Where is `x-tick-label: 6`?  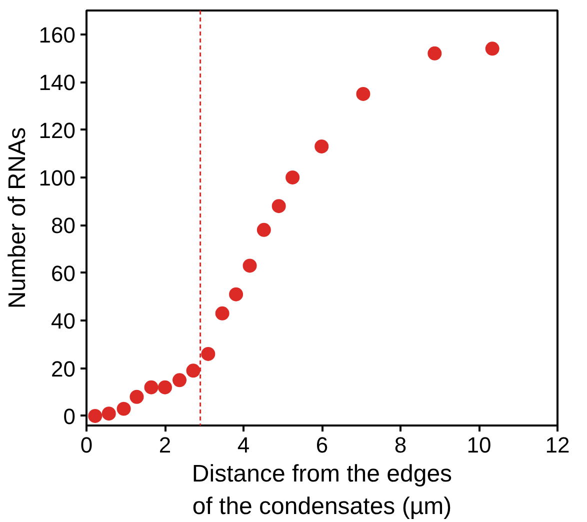 x-tick-label: 6 is located at coordinates (322, 445).